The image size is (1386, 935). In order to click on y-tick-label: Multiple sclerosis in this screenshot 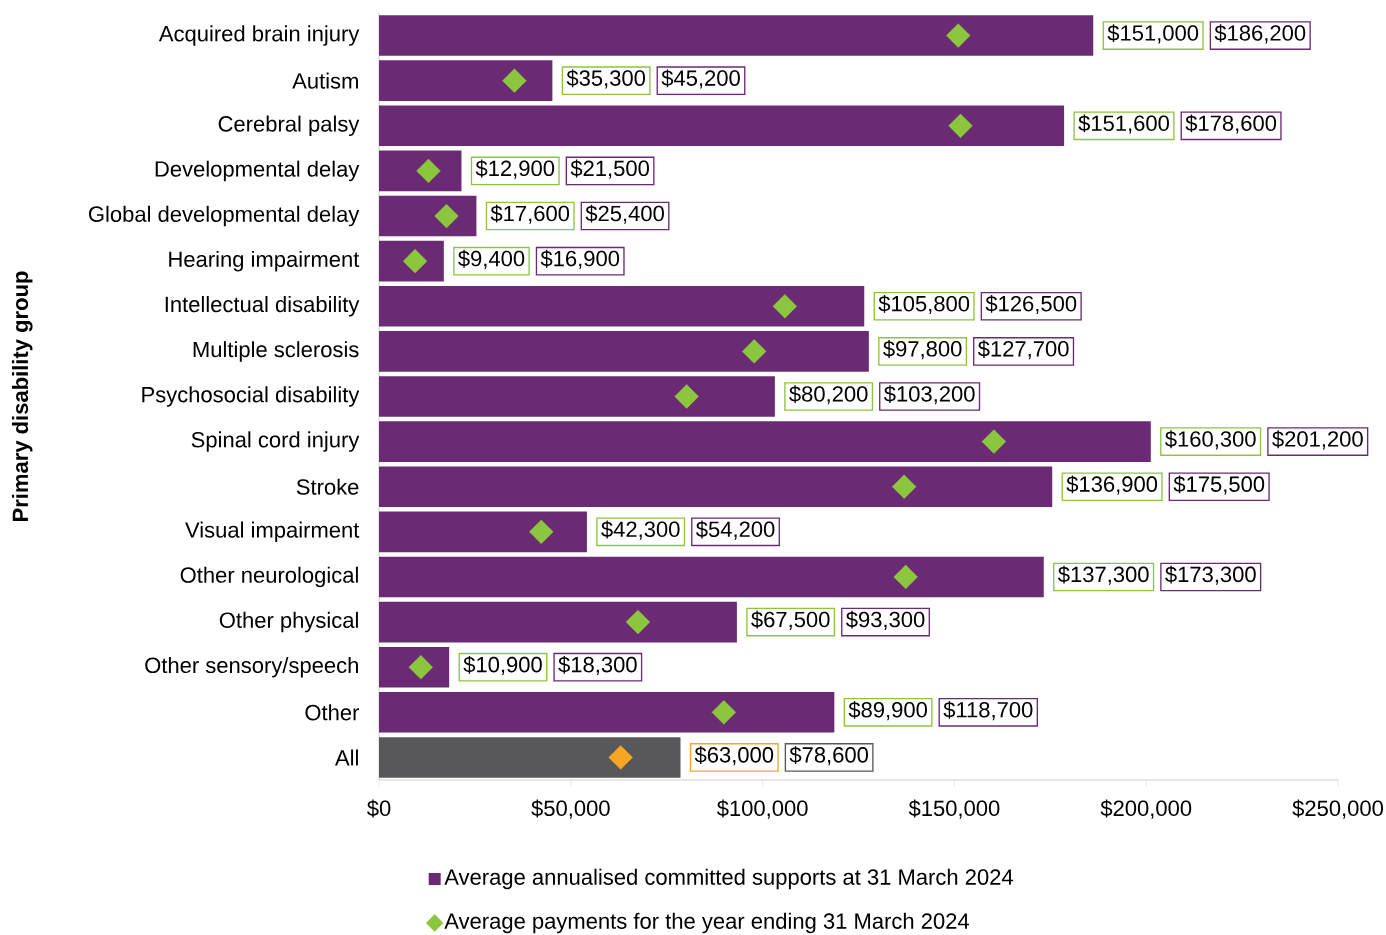, I will do `click(276, 351)`.